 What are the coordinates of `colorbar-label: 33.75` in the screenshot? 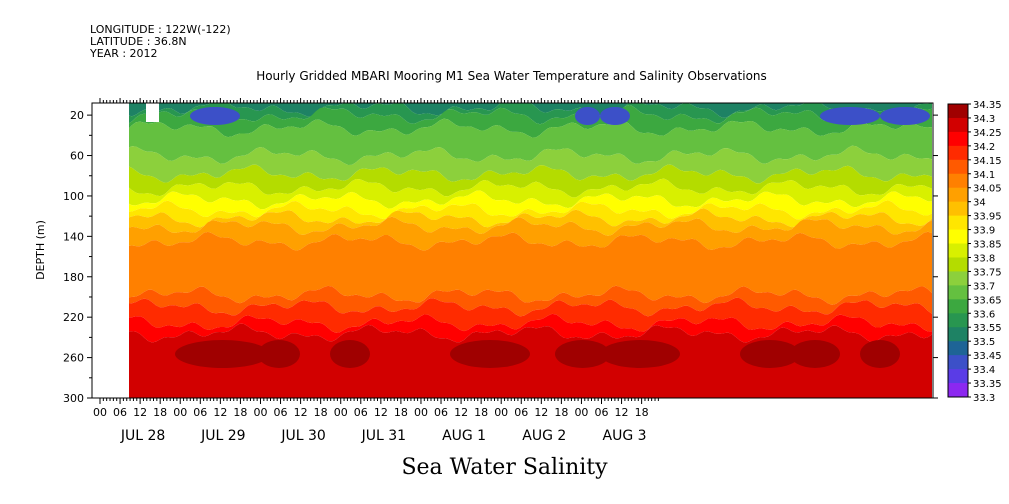 It's located at (987, 272).